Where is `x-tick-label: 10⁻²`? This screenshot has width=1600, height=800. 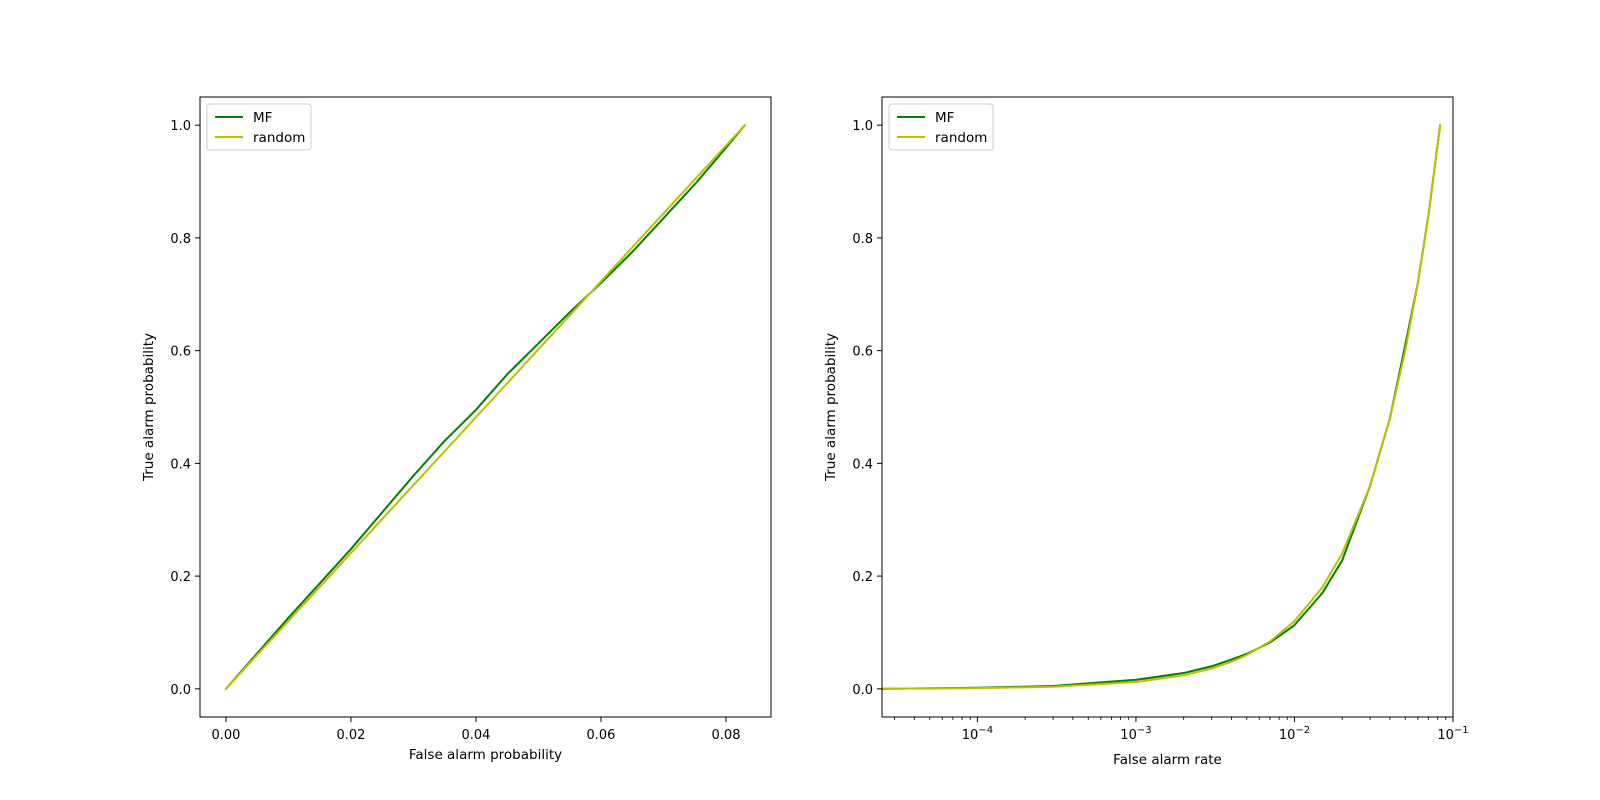
x-tick-label: 10⁻² is located at coordinates (1294, 734).